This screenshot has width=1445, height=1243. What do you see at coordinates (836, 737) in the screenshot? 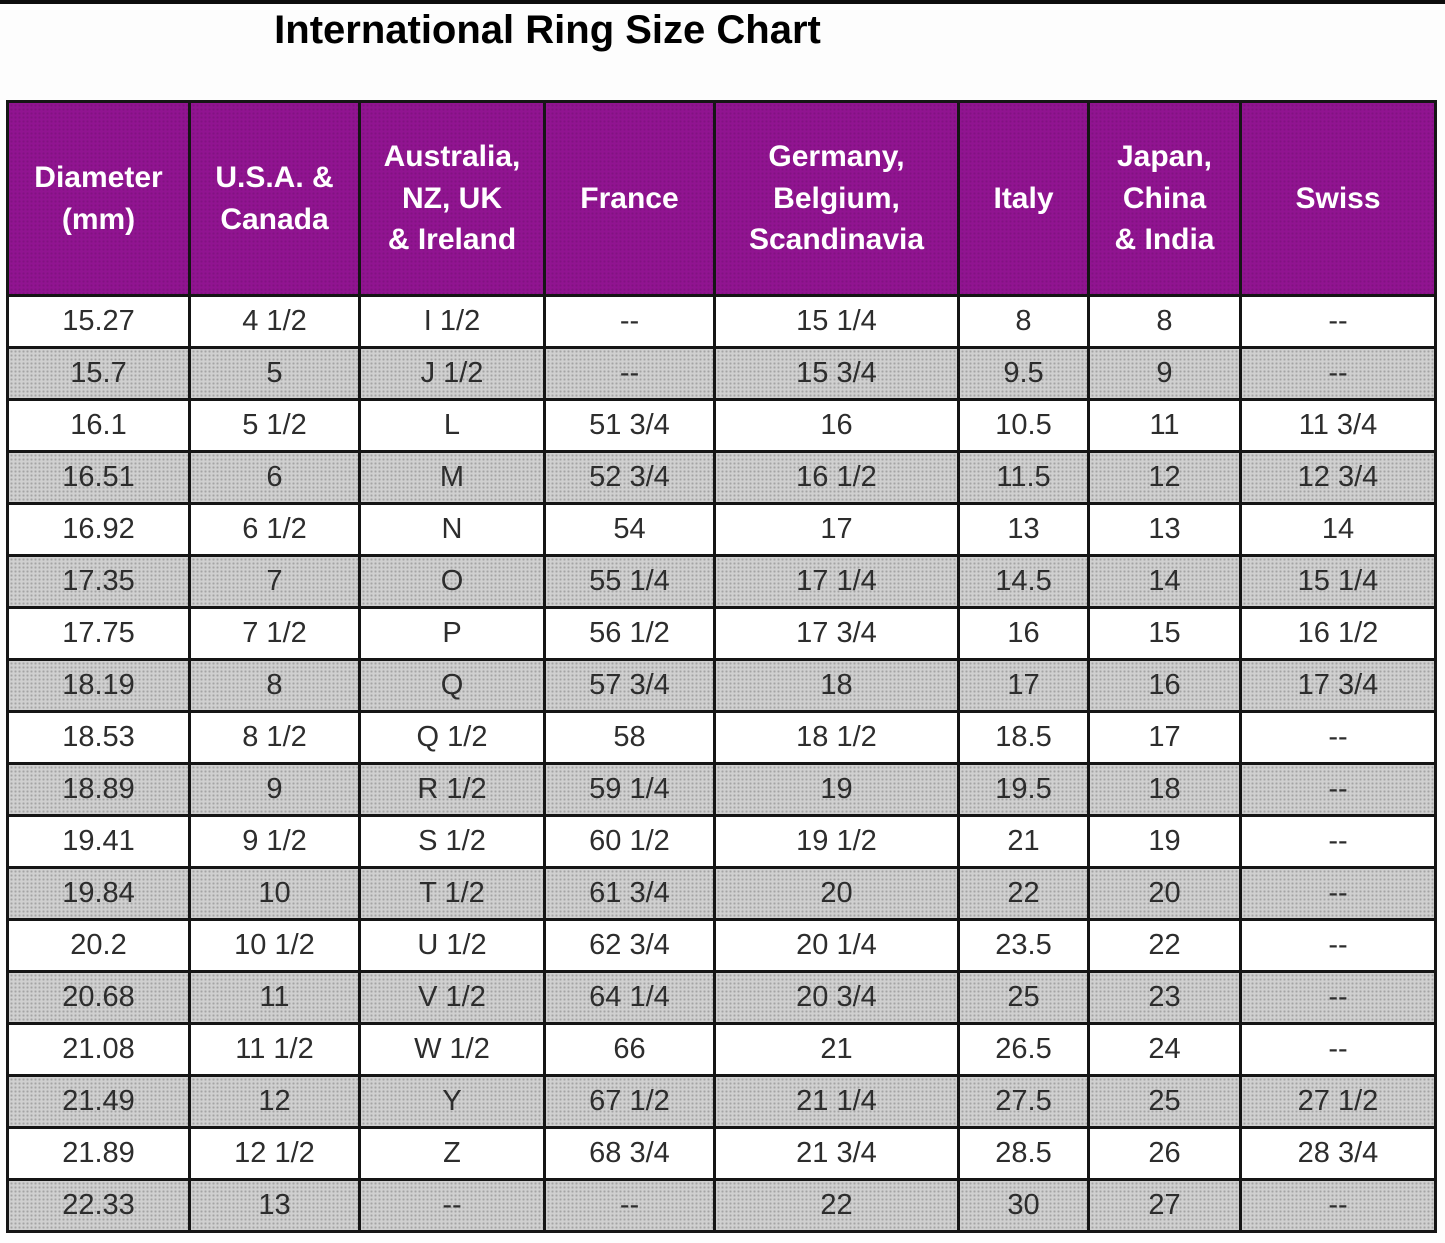
I see `table-cell: 18 1/2` at bounding box center [836, 737].